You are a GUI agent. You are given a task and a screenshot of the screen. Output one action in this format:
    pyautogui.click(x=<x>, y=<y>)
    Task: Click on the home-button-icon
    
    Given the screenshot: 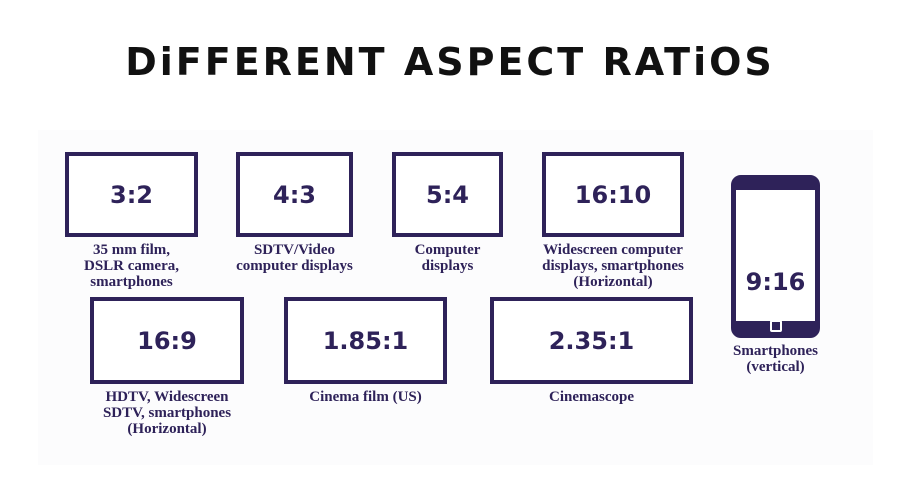 What is the action you would take?
    pyautogui.click(x=775, y=326)
    